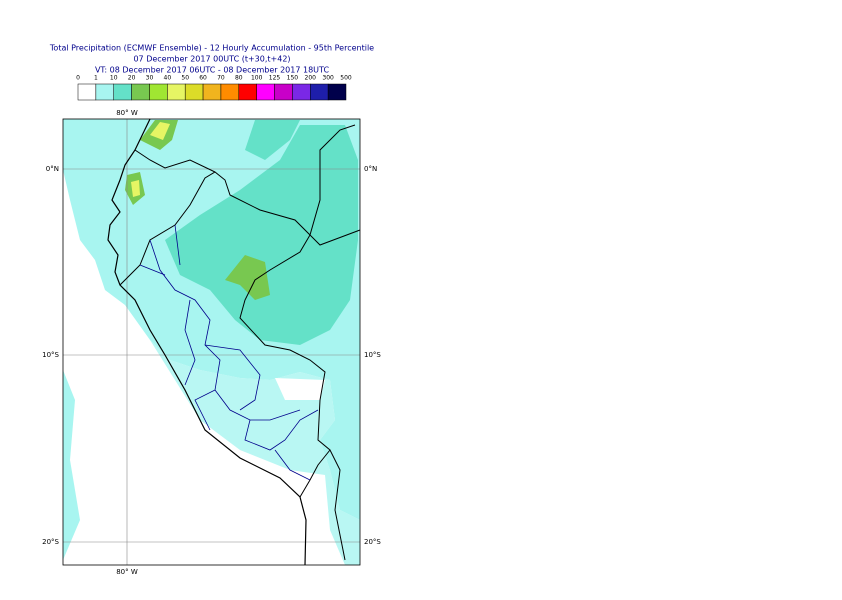 The height and width of the screenshot is (600, 842). Describe the element at coordinates (239, 78) in the screenshot. I see `legend-label: 80` at that location.